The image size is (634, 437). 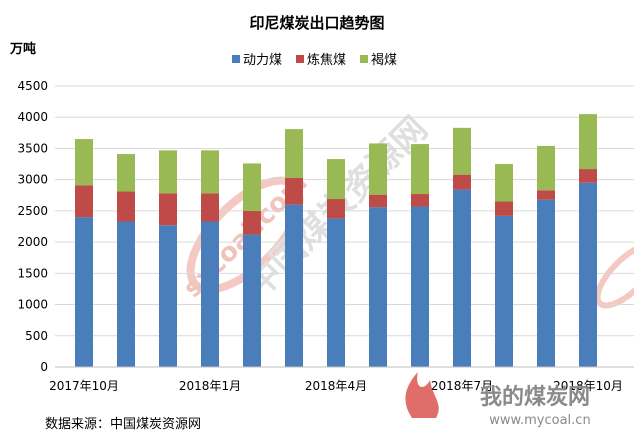 I want to click on flame-icon, so click(x=422, y=395).